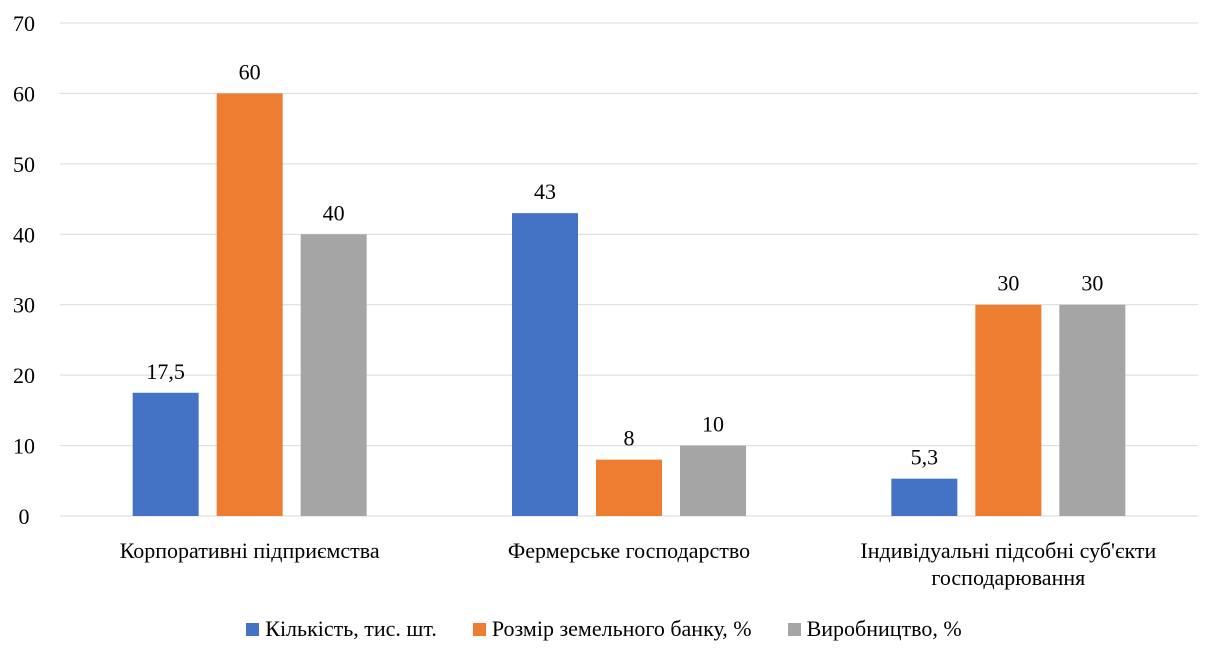 The width and height of the screenshot is (1208, 648). I want to click on data-label: 60, so click(250, 71).